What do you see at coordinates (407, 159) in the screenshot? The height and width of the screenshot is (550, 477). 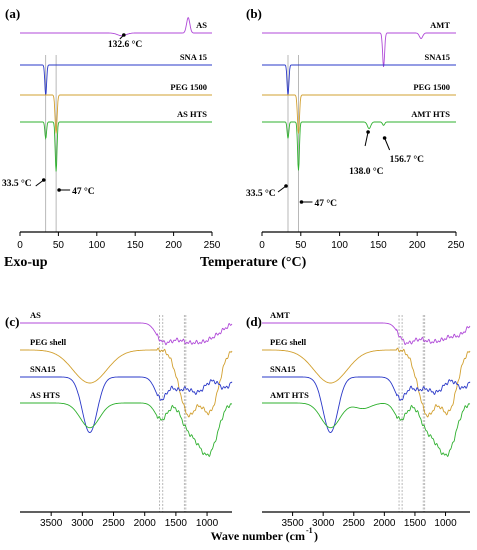 I see `annotation-label: 156.7 °C` at bounding box center [407, 159].